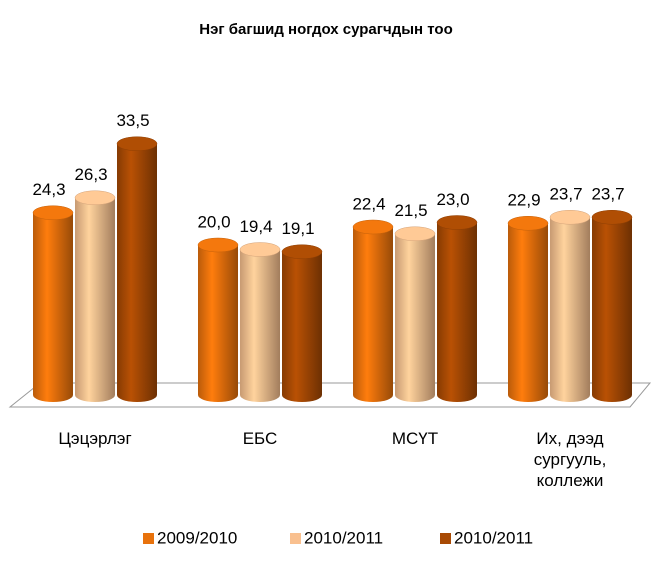 This screenshot has height=570, width=652. Describe the element at coordinates (570, 459) in the screenshot. I see `x-tick-label: Их, дээд сургууль, коллежи` at that location.